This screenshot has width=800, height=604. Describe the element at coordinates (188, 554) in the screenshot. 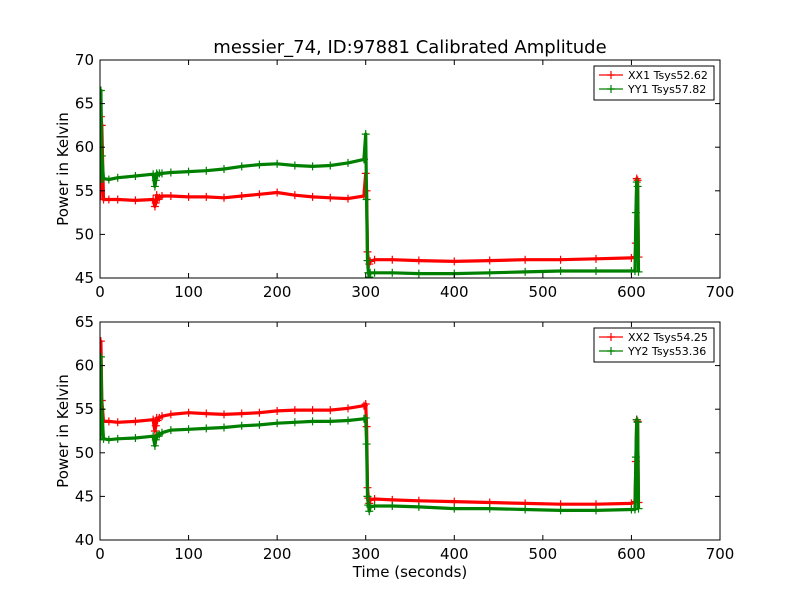

I see `x-tick-label: 100` at that location.